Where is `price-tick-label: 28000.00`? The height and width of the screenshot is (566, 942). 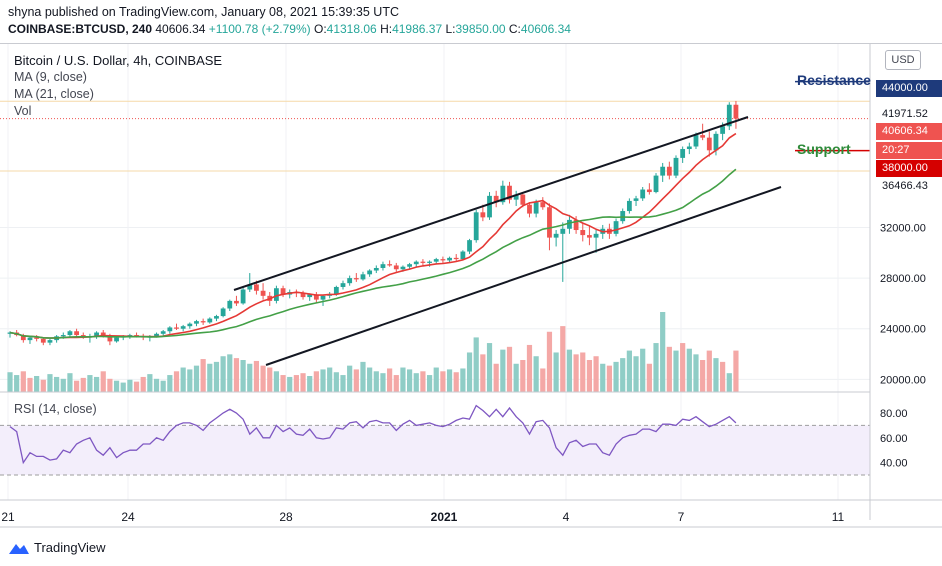
price-tick-label: 28000.00 is located at coordinates (903, 279).